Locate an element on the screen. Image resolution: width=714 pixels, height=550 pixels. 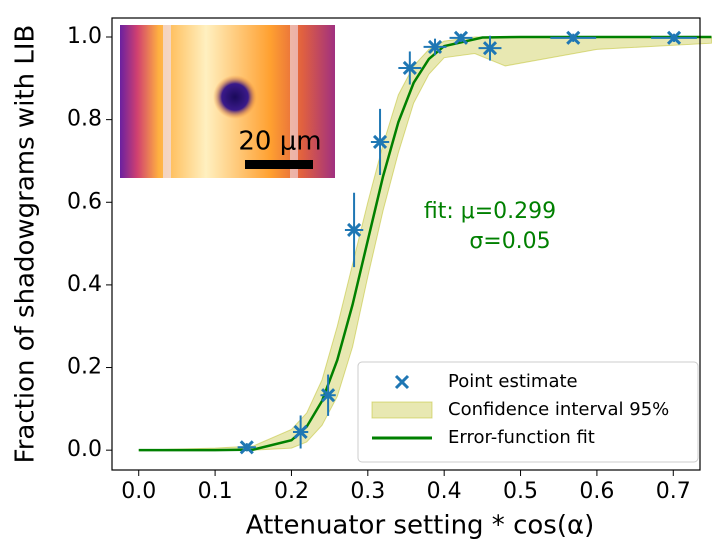
x-tick-label: 0.0 is located at coordinates (138, 491).